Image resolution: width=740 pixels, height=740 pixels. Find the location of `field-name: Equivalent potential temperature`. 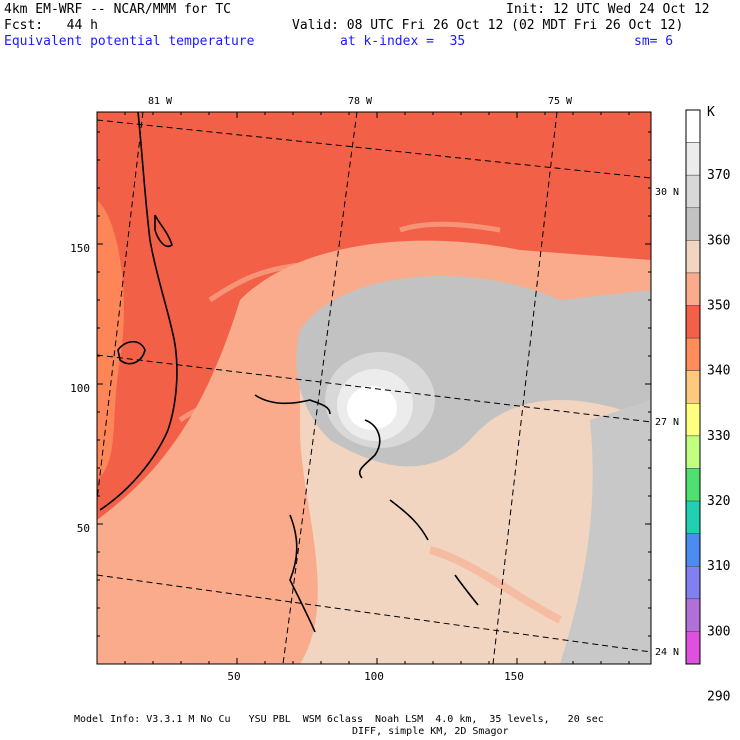

field-name: Equivalent potential temperature is located at coordinates (129, 41).